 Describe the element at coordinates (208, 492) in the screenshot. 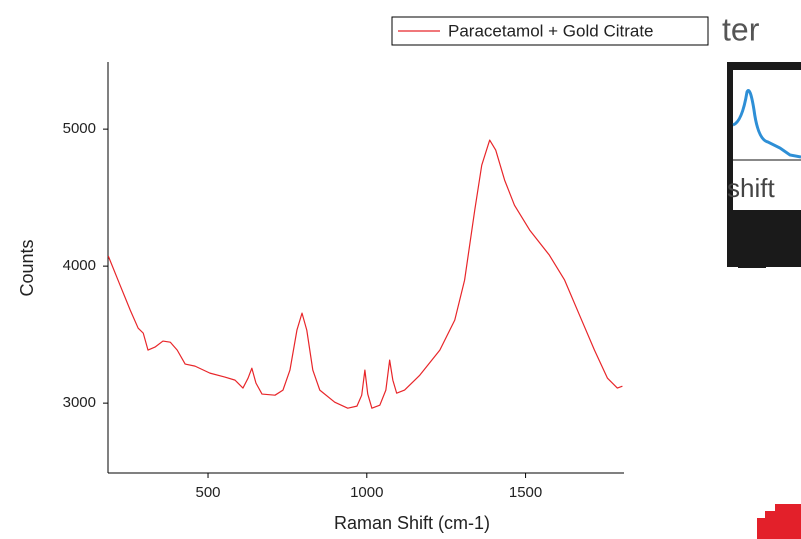

I see `x-tick-label: 500` at that location.